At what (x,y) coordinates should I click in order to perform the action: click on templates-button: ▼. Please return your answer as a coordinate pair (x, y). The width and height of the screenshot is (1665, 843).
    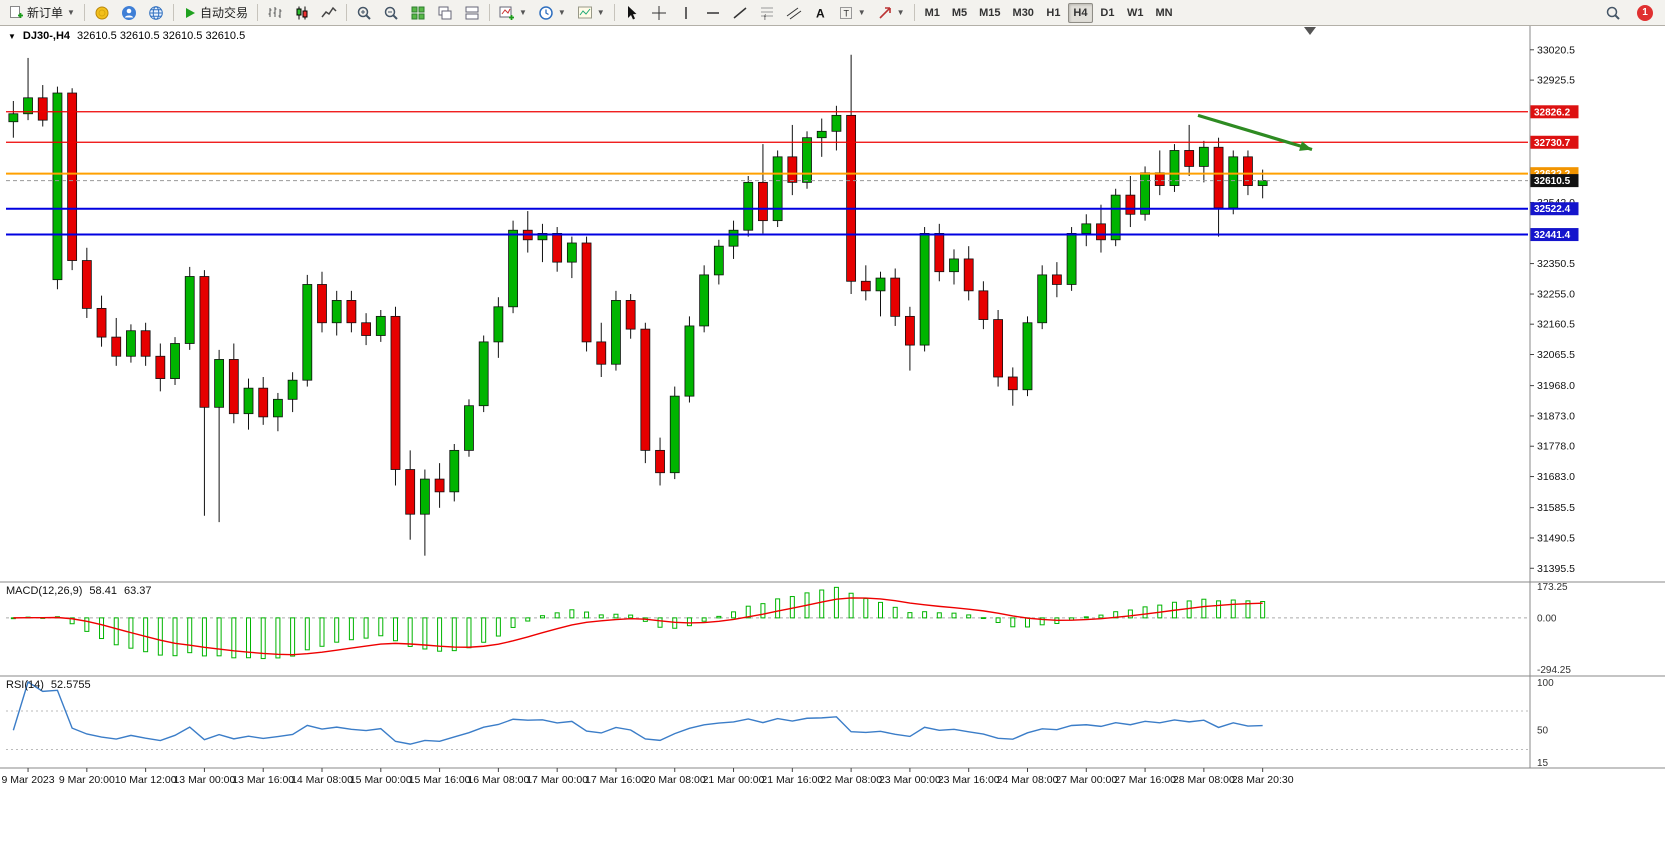
    Looking at the image, I should click on (591, 12).